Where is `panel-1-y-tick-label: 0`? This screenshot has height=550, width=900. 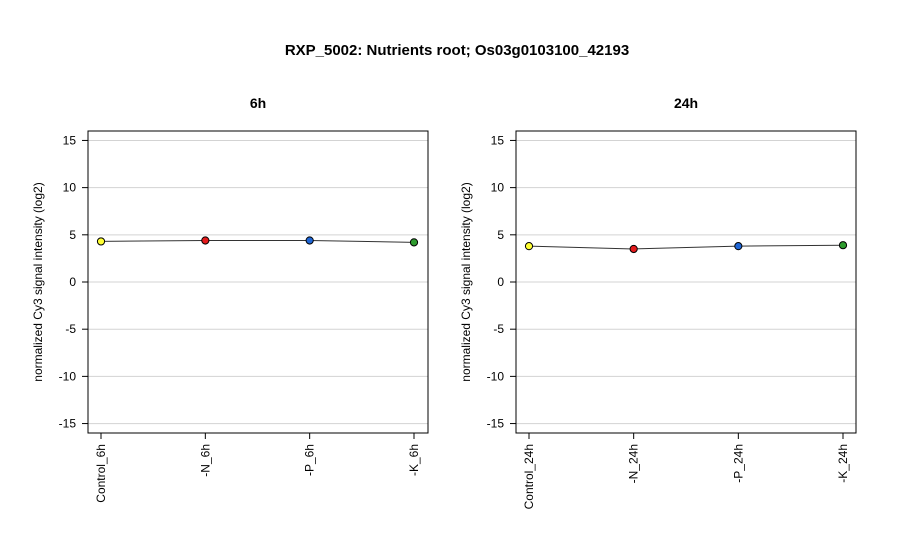
panel-1-y-tick-label: 0 is located at coordinates (72, 282).